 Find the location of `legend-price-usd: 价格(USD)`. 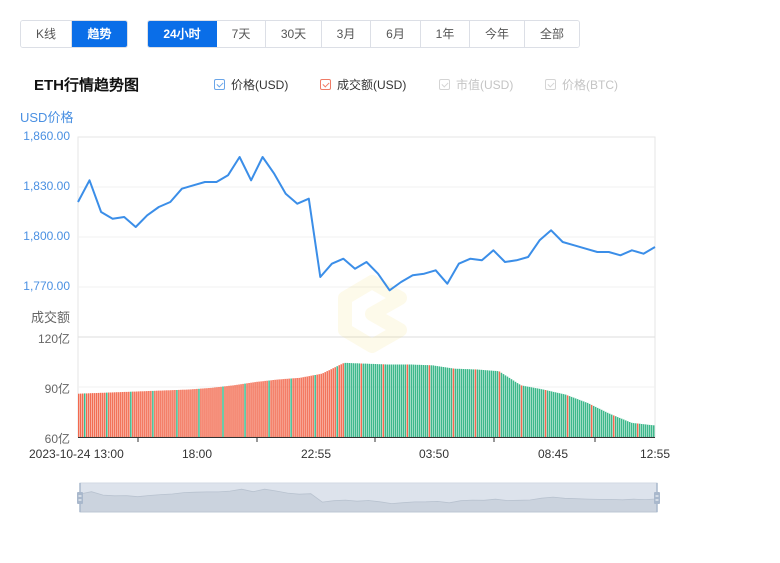

legend-price-usd: 价格(USD) is located at coordinates (251, 84).